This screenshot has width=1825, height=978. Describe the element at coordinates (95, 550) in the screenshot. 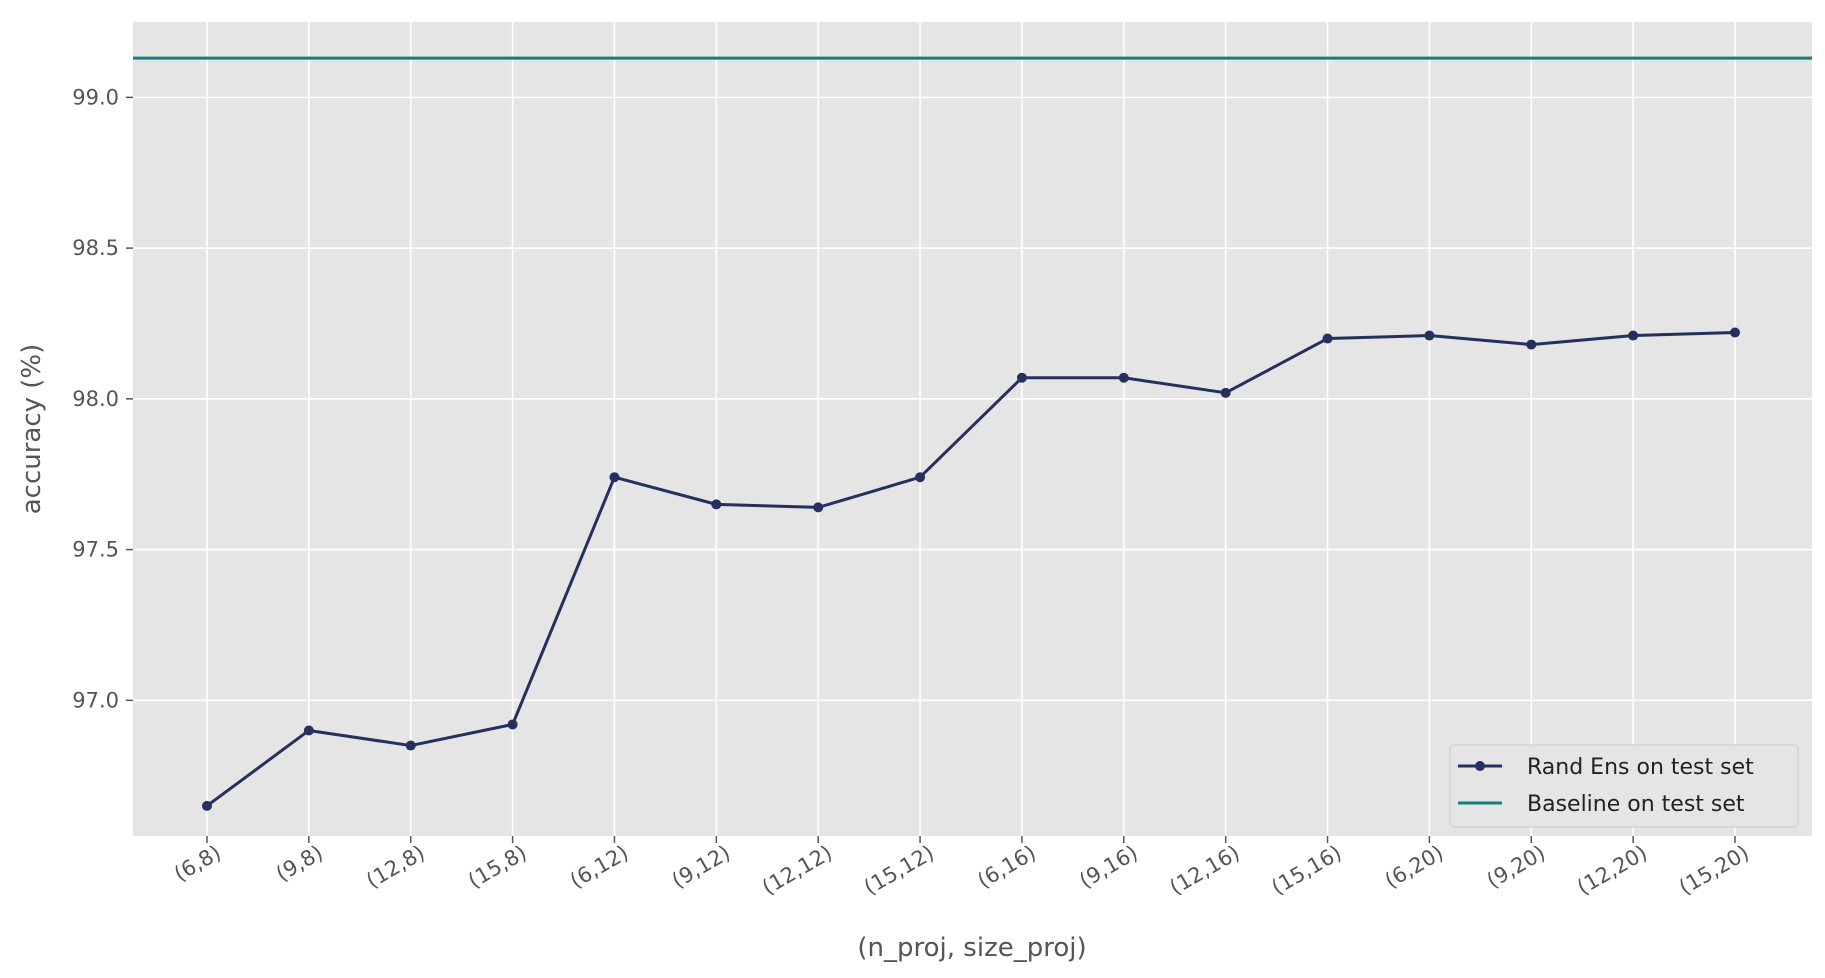

I see `y-tick-label: 97.5` at that location.